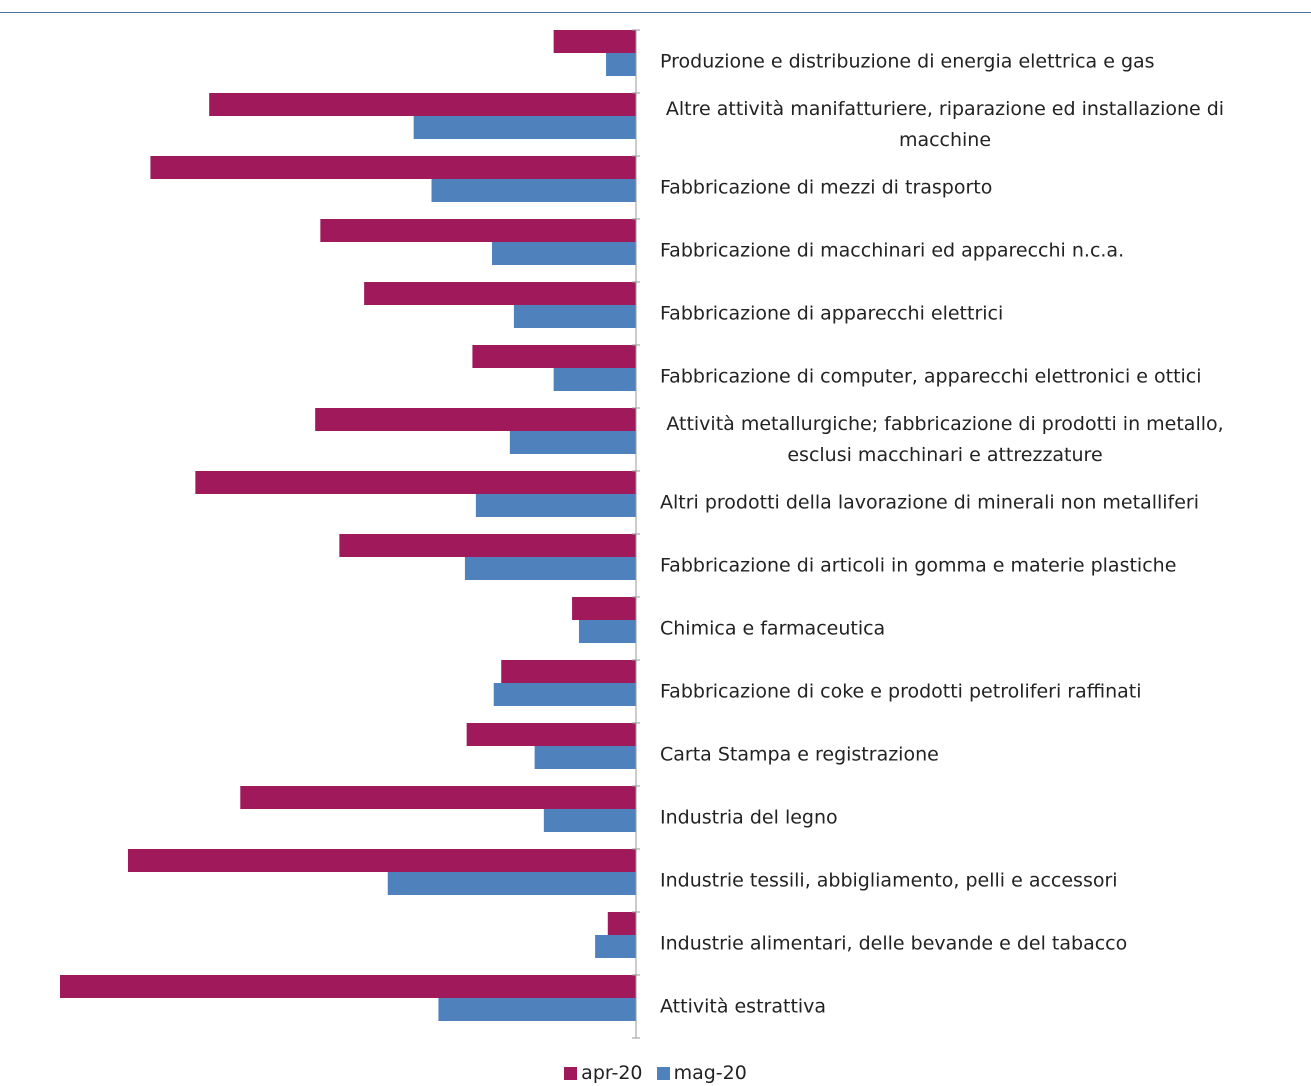  What do you see at coordinates (710, 1073) in the screenshot?
I see `legend-label-mag-20: mag-20` at bounding box center [710, 1073].